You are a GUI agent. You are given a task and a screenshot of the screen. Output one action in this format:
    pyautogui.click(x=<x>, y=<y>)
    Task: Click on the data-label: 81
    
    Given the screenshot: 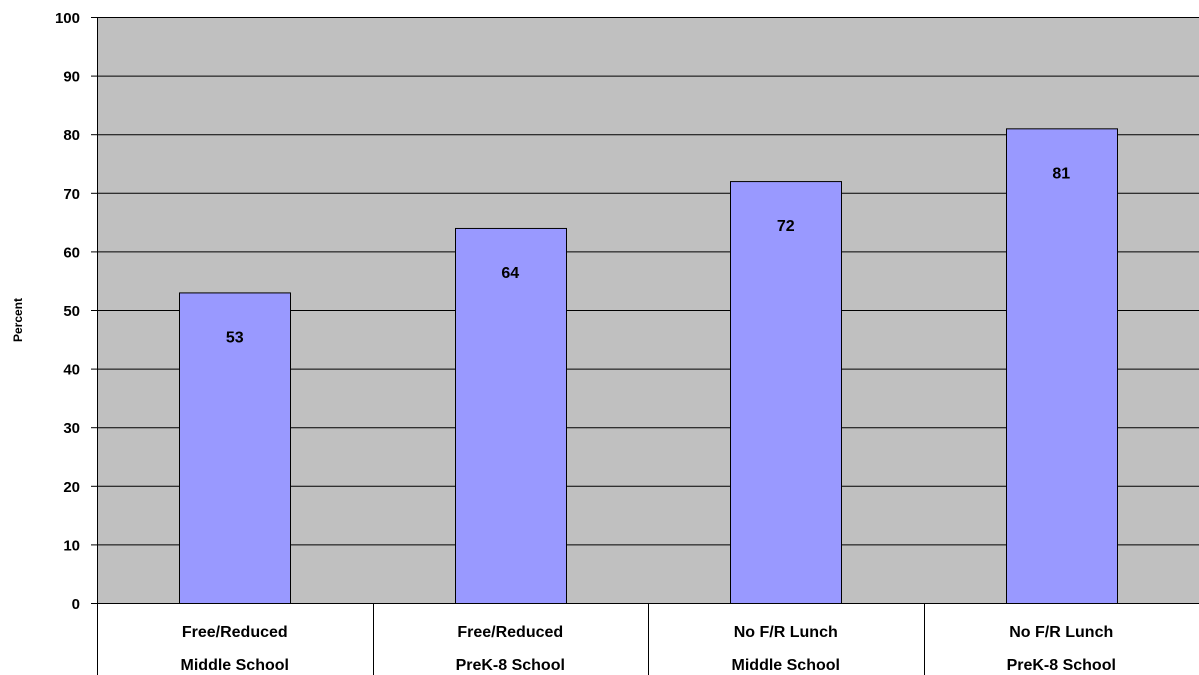 What is the action you would take?
    pyautogui.click(x=1061, y=173)
    